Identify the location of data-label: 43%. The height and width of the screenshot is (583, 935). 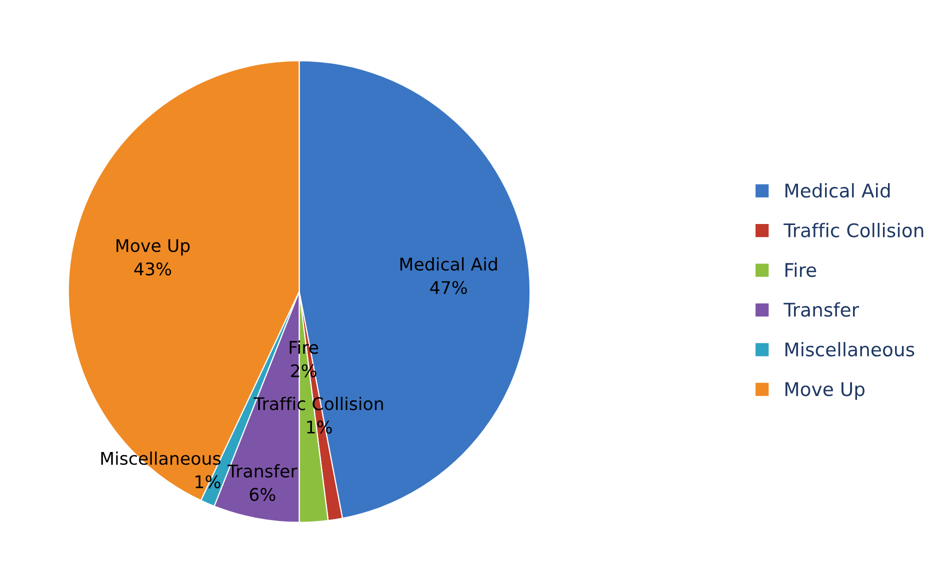
(153, 269).